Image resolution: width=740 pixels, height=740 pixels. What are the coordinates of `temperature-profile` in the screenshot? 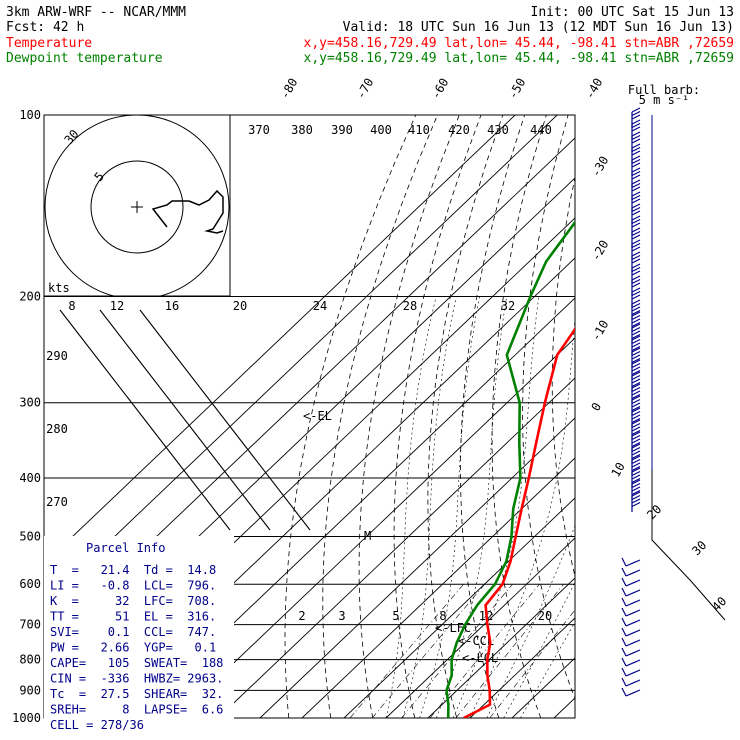 It's located at (519, 522).